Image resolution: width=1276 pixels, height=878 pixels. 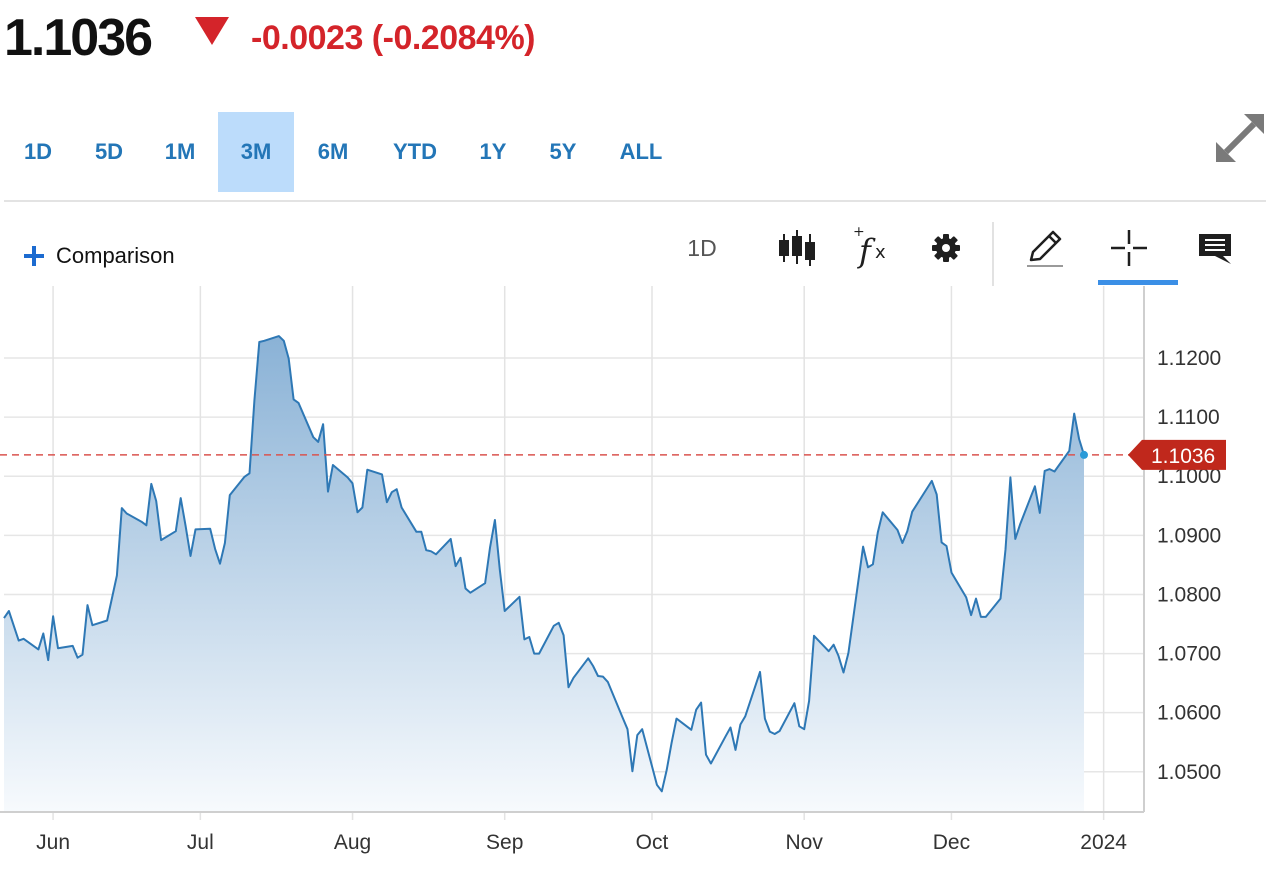 I want to click on price-change: -0.0023 (-0.2084%), so click(x=393, y=37).